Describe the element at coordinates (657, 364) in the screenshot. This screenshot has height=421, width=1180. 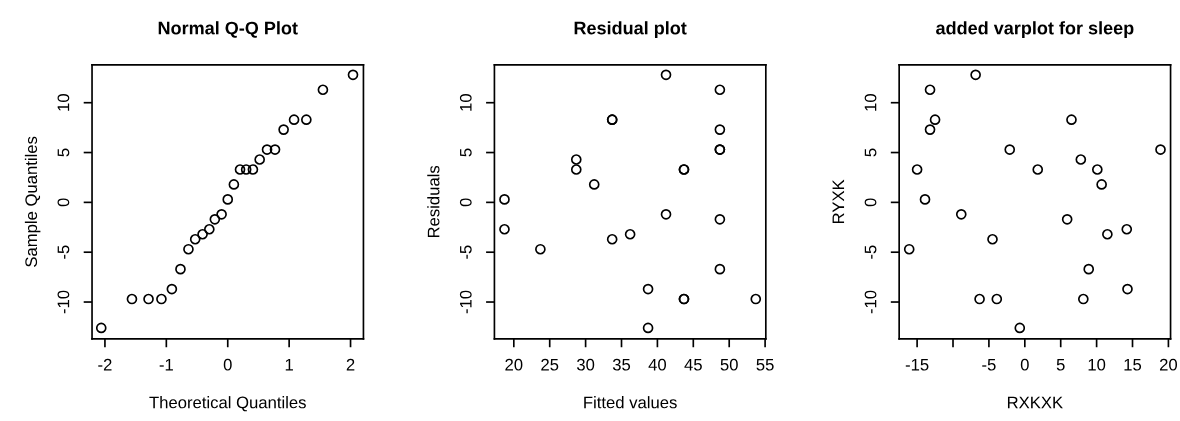
I see `x-tick-label: 40` at that location.